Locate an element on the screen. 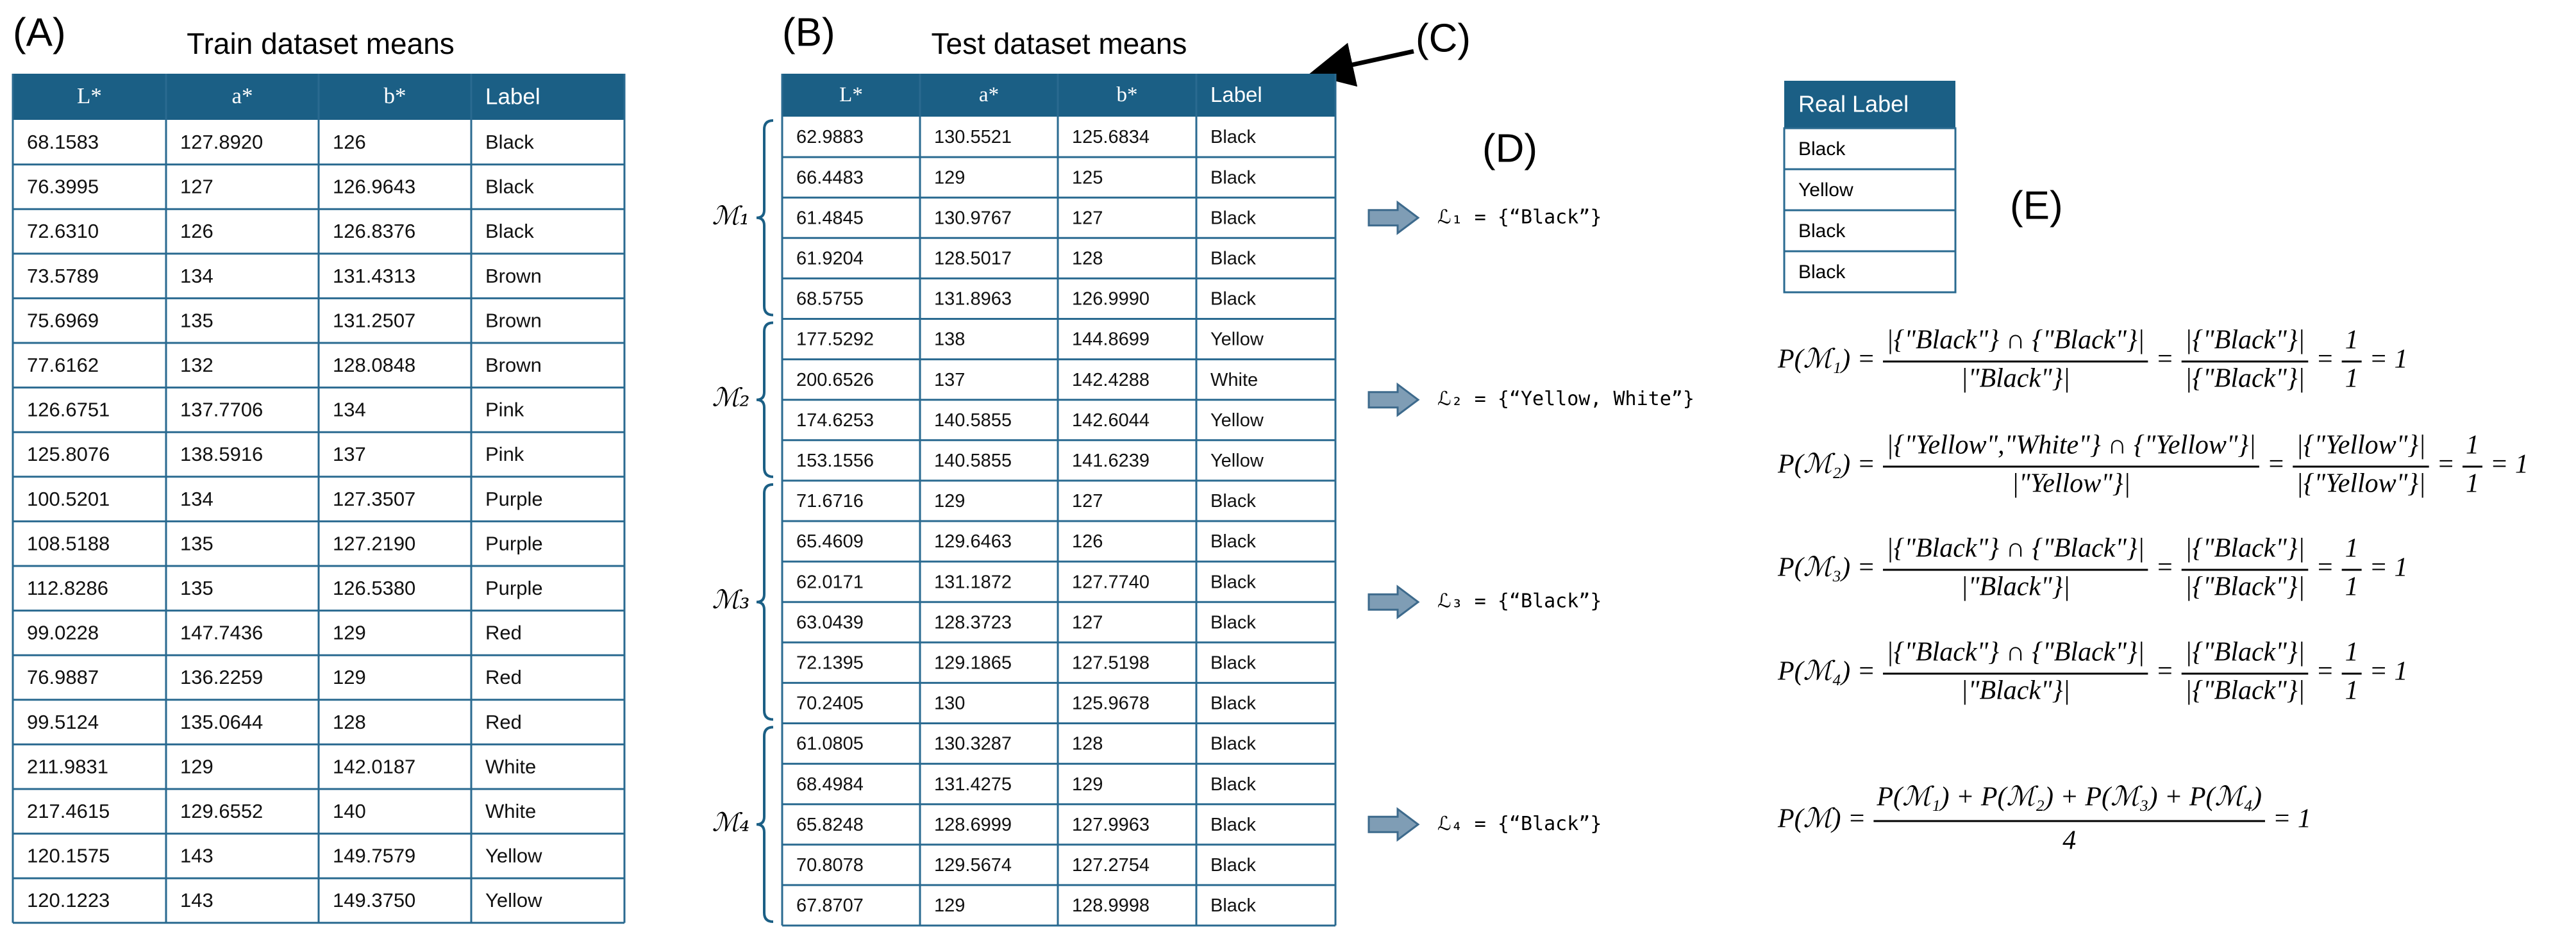 This screenshot has height=939, width=2576. cell: 129.5674 is located at coordinates (973, 866).